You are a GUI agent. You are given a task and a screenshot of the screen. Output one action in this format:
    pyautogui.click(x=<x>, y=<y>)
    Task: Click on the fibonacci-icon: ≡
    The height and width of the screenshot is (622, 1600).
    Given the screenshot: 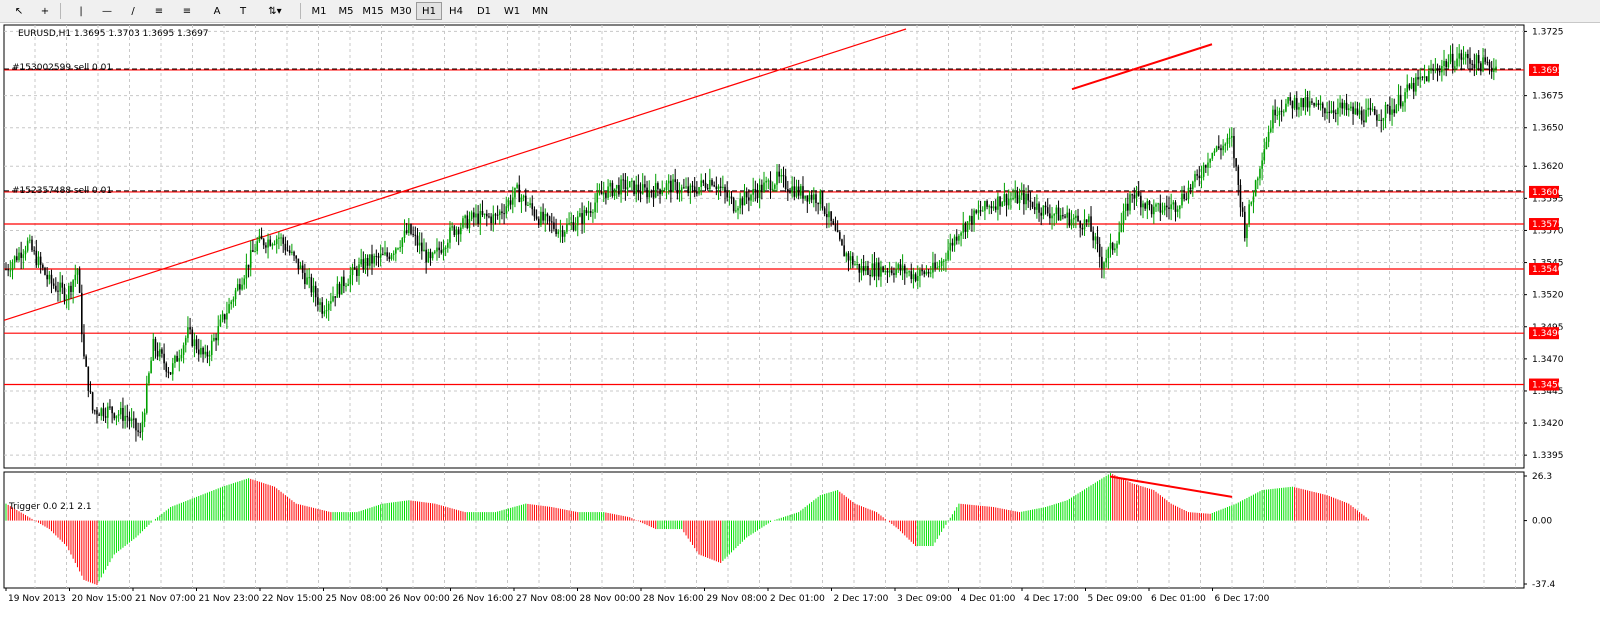 What is the action you would take?
    pyautogui.click(x=187, y=11)
    